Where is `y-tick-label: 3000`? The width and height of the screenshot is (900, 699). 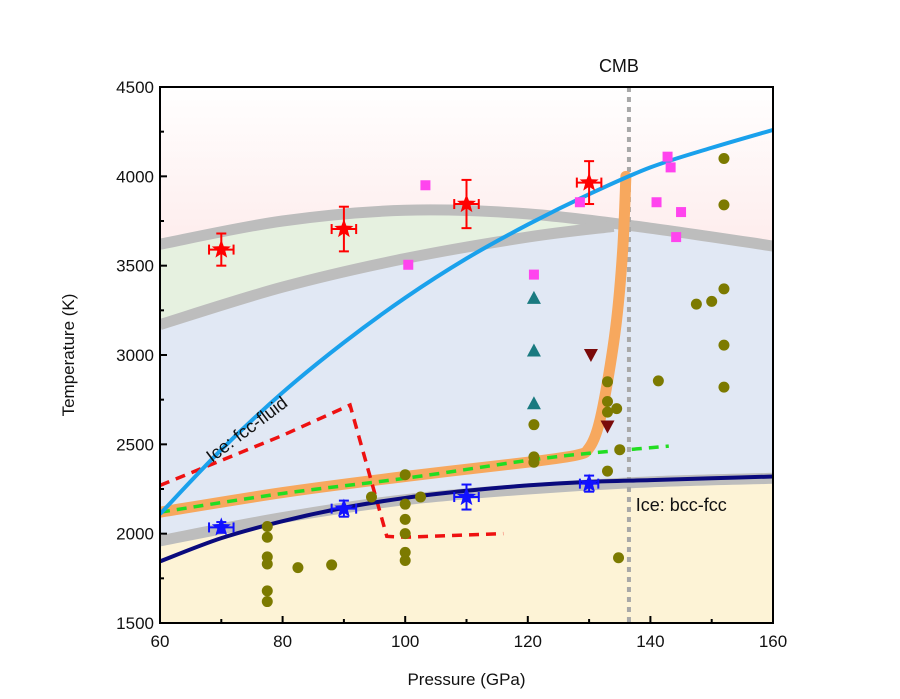
y-tick-label: 3000 is located at coordinates (135, 355).